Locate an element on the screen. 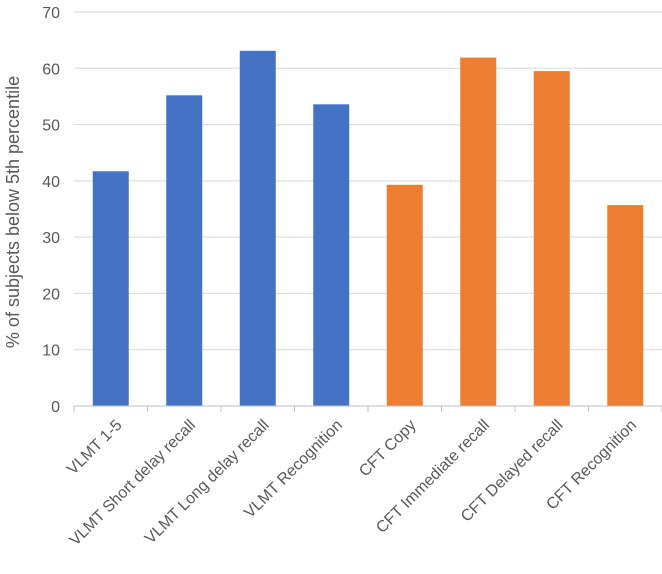 The image size is (662, 574). y-tick-label: 30 is located at coordinates (51, 238).